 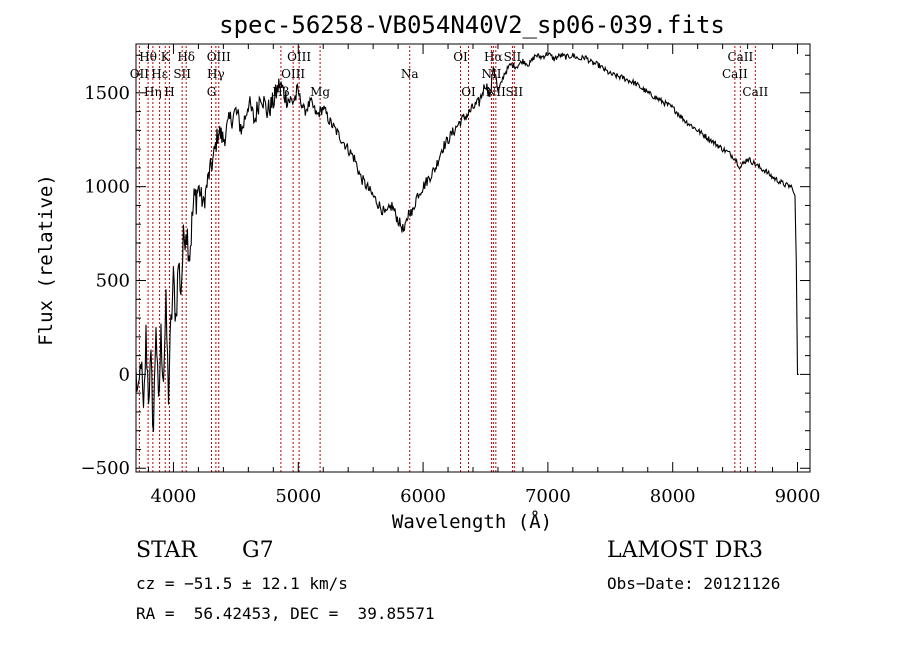 What do you see at coordinates (107, 93) in the screenshot?
I see `y-tick-label: 1500` at bounding box center [107, 93].